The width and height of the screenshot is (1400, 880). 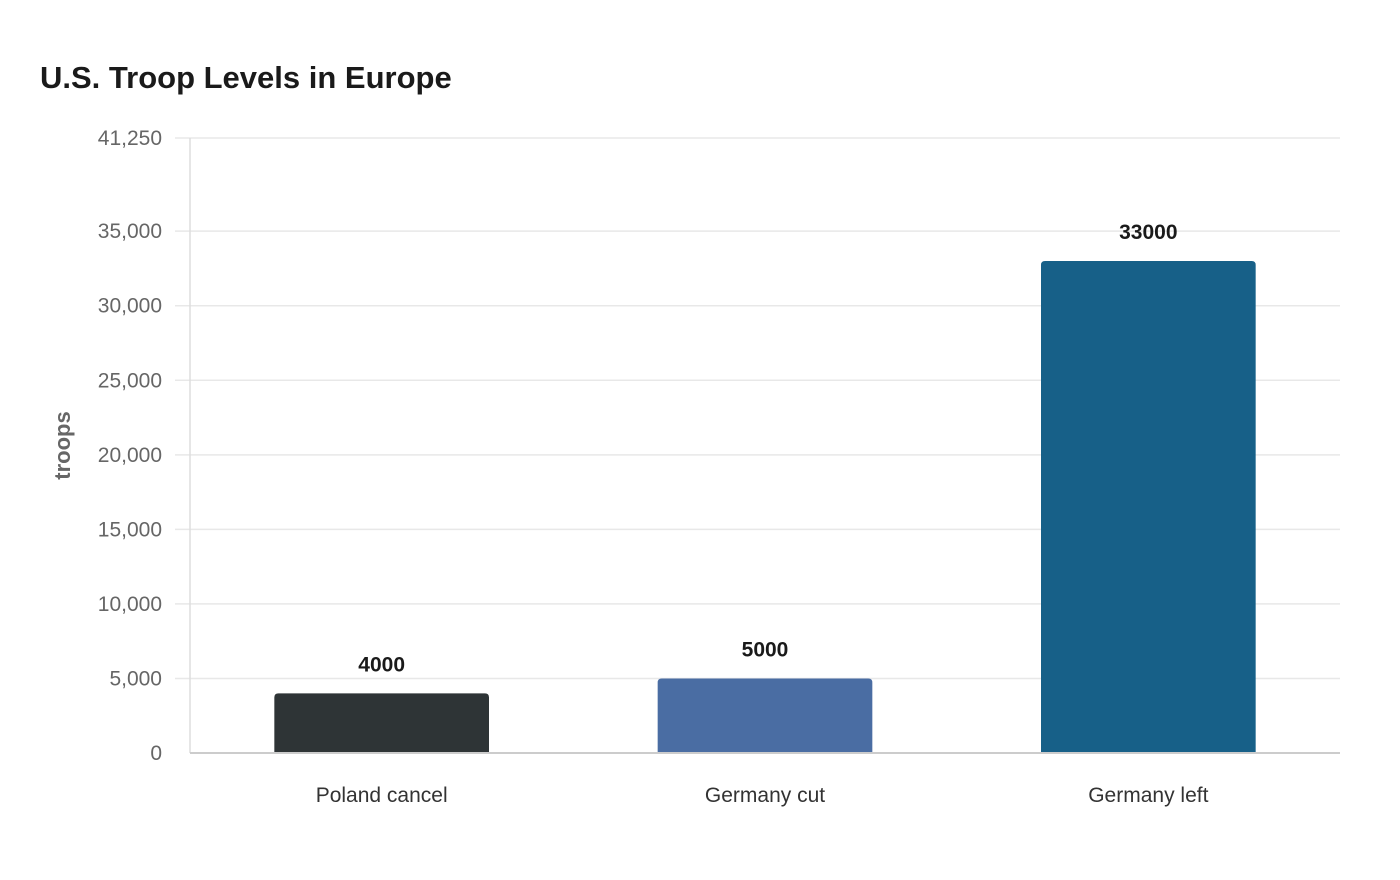 I want to click on y-tick-label: 5,000, so click(x=135, y=678).